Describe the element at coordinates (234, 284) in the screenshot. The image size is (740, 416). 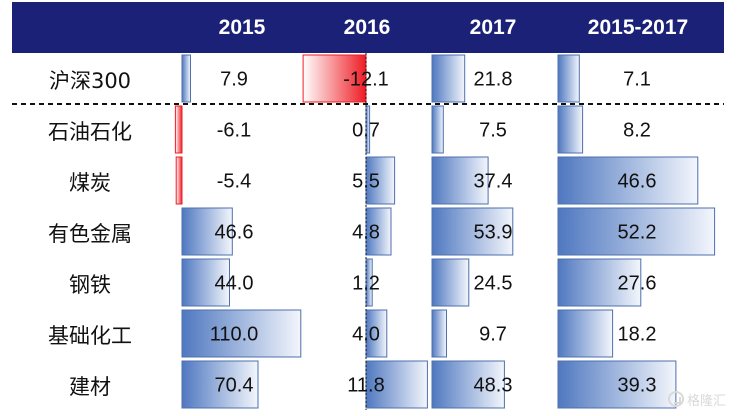
I see `data-value-label: 44.0` at that location.